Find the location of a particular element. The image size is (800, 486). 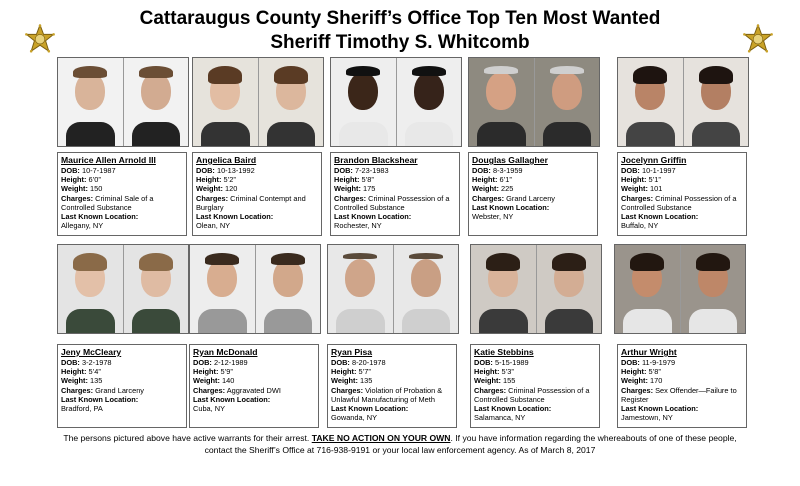

wanted-location: Buffalo, NY is located at coordinates (640, 226).